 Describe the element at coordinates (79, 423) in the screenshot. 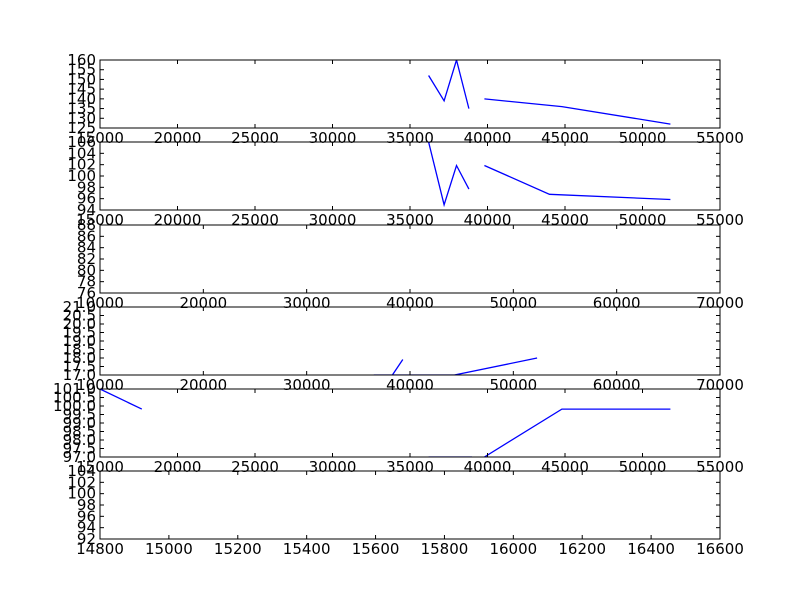

I see `y-tick-label: 99.0` at that location.